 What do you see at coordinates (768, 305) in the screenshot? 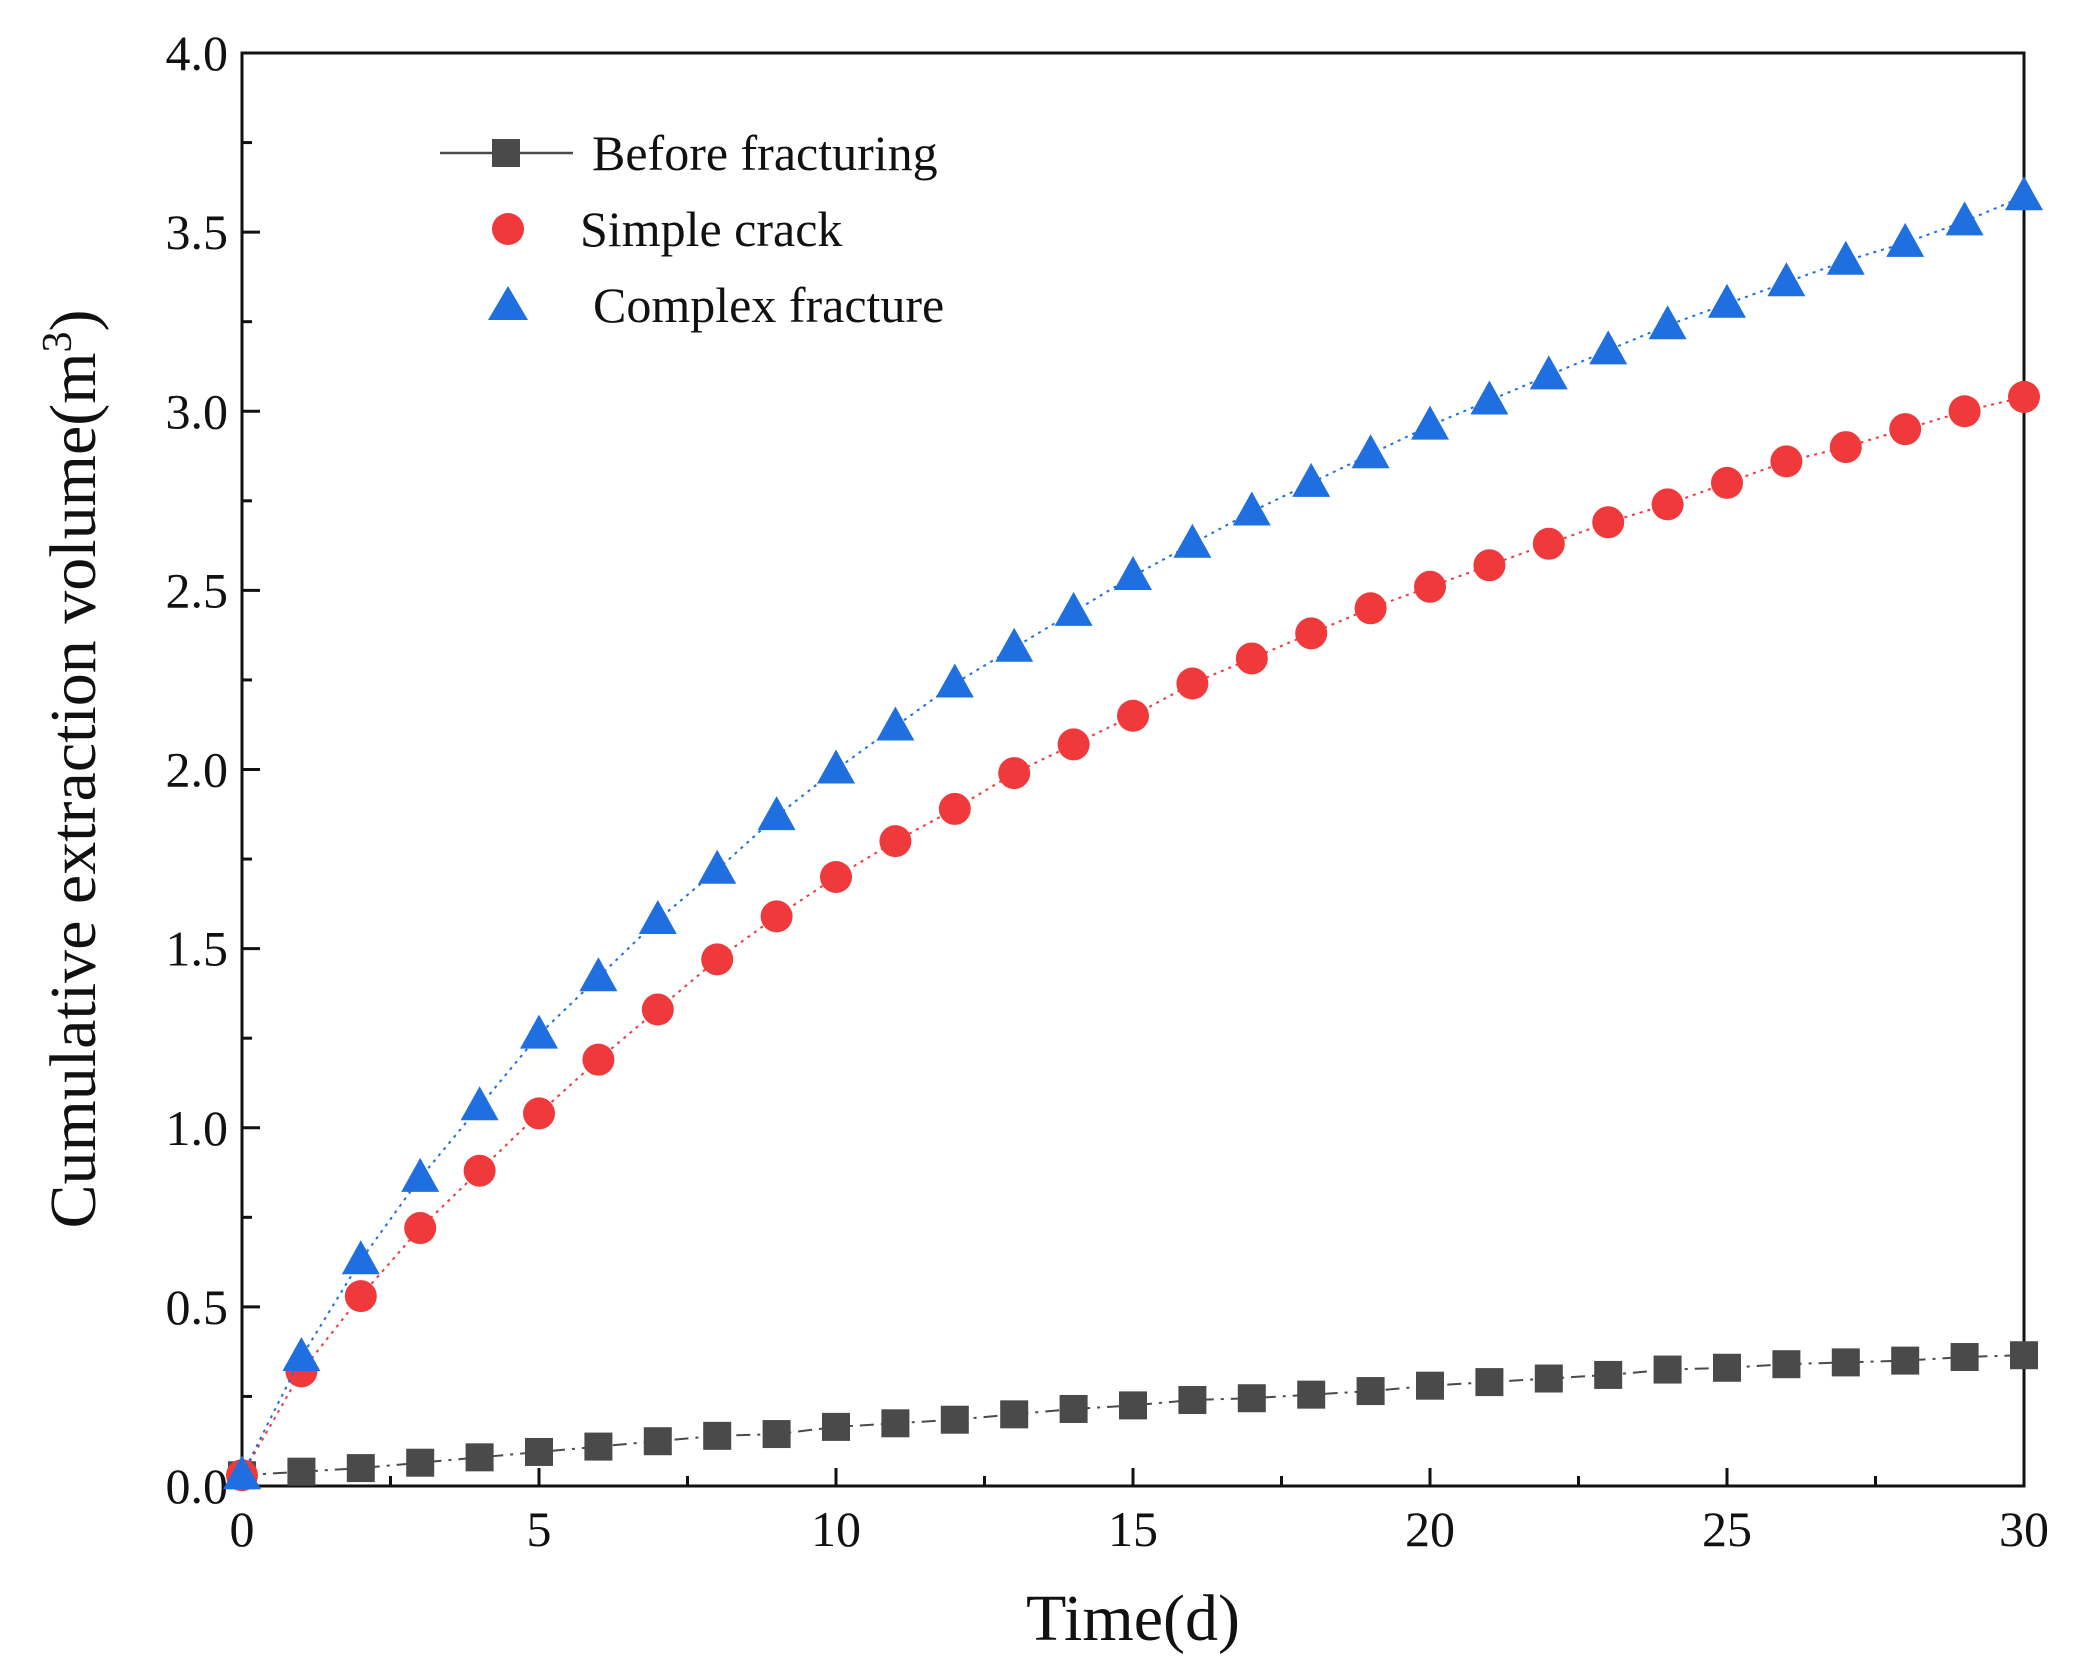
I see `legend-label-complex-fracture: Complex fracture` at bounding box center [768, 305].